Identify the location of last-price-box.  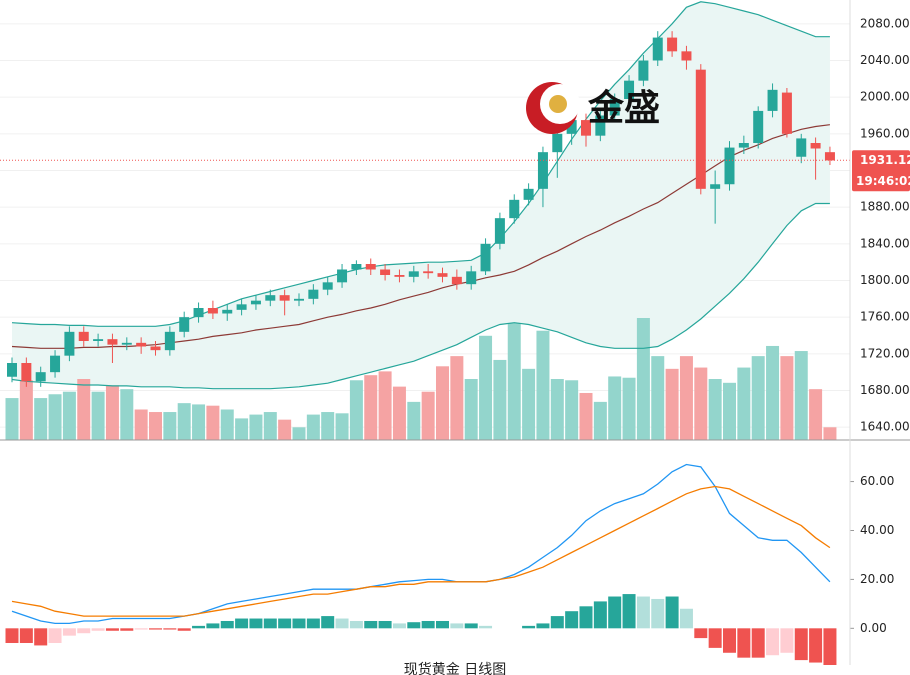
(881, 171).